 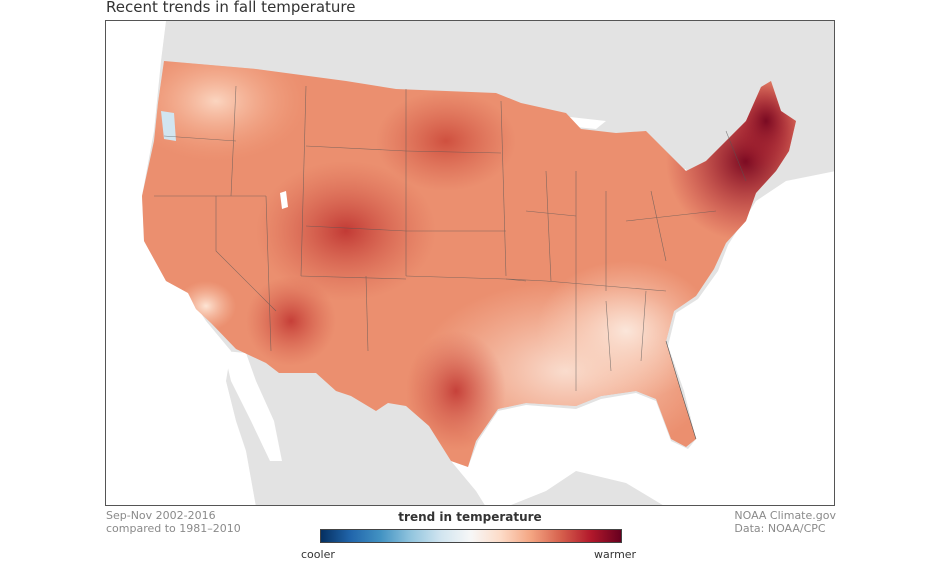 I want to click on period-caption: Sep-Nov 2002-2016 compared to 1981–2010, so click(x=173, y=522).